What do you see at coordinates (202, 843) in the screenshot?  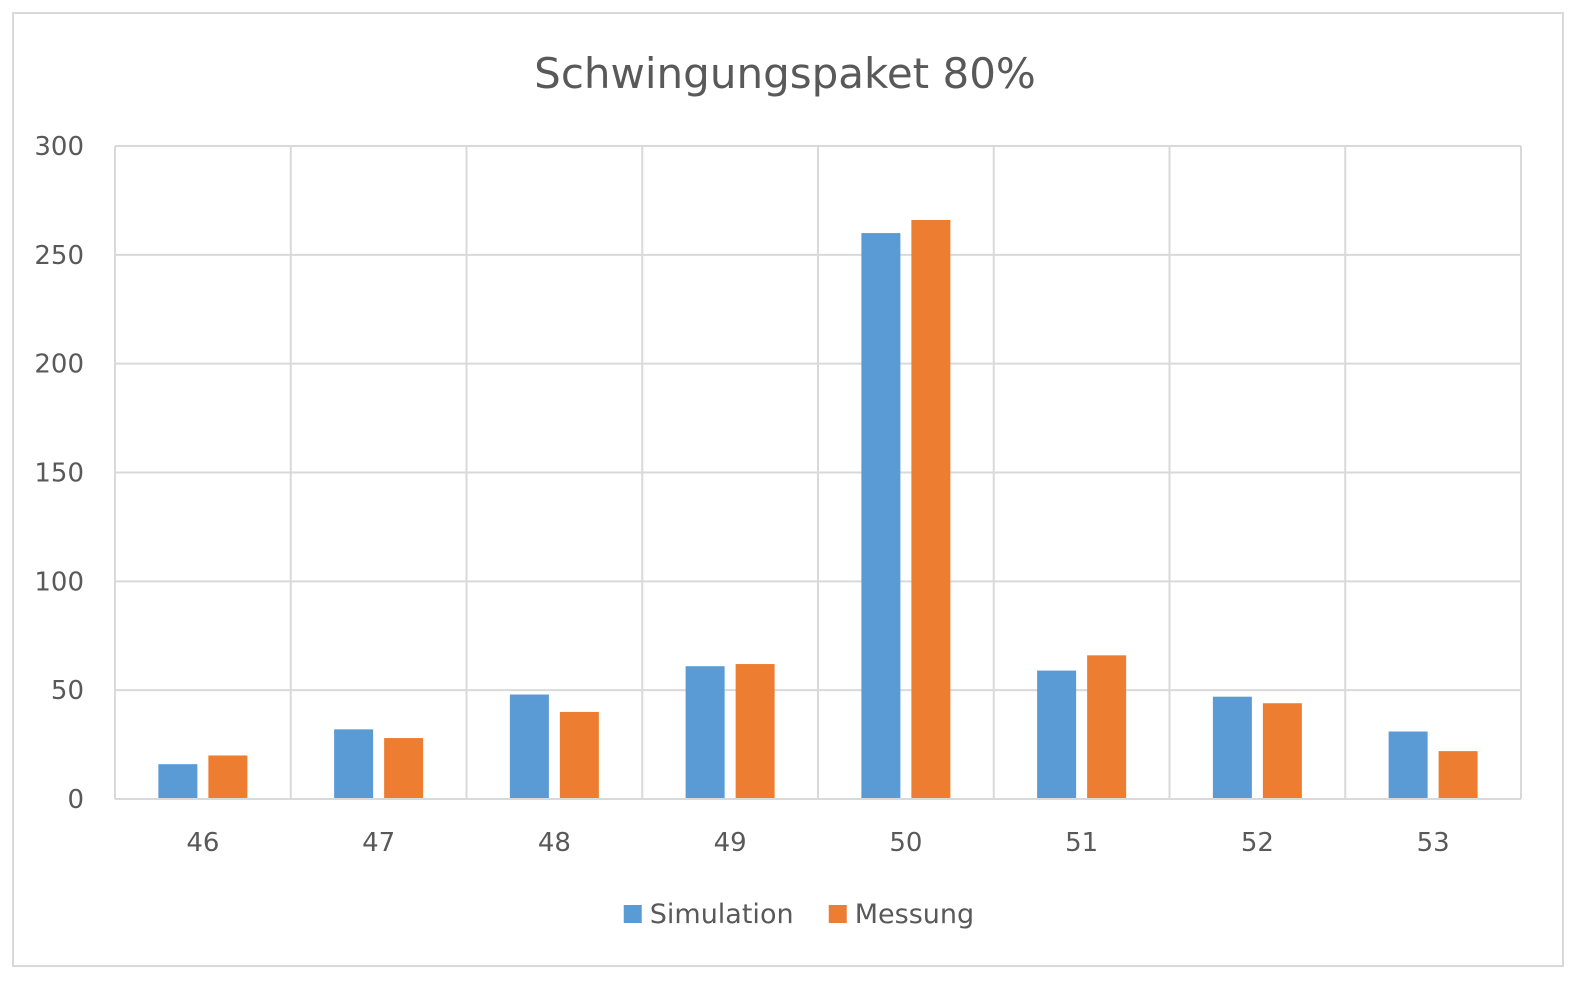 I see `x-tick-label: 46` at bounding box center [202, 843].